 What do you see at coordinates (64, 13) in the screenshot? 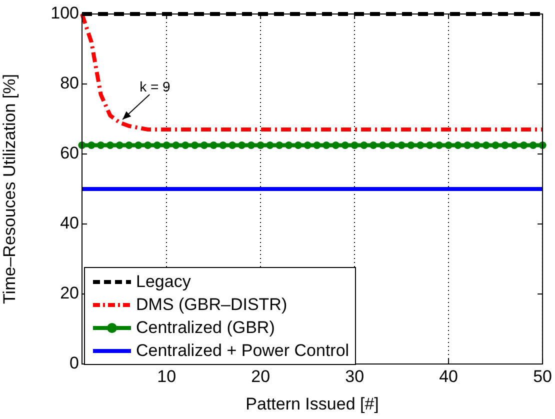
I see `y-tick-label: 100` at bounding box center [64, 13].